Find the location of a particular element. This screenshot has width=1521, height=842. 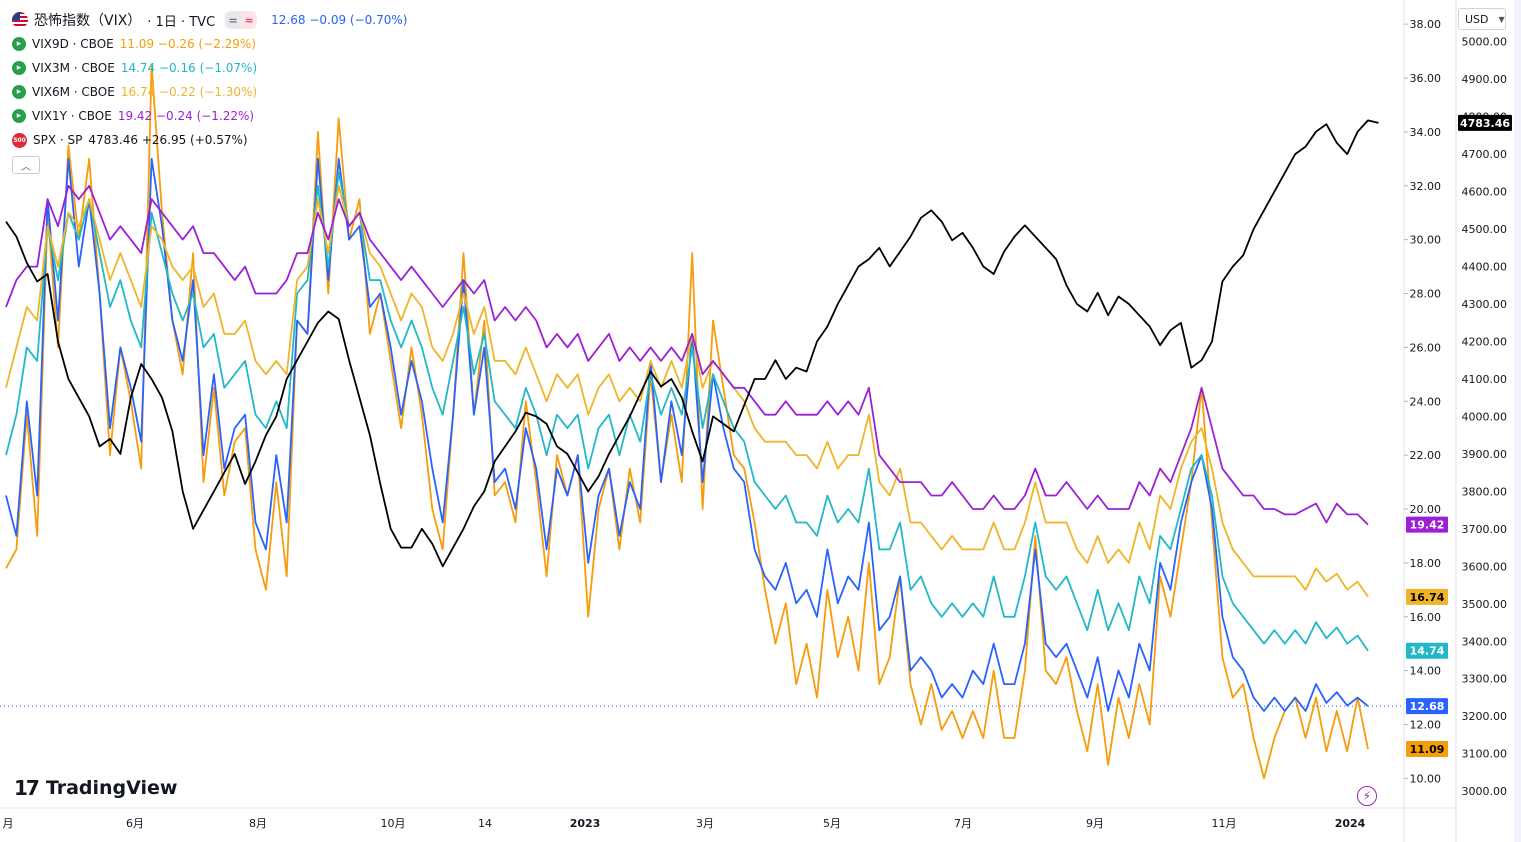

left-tick-label: 14.00 is located at coordinates (1426, 671).